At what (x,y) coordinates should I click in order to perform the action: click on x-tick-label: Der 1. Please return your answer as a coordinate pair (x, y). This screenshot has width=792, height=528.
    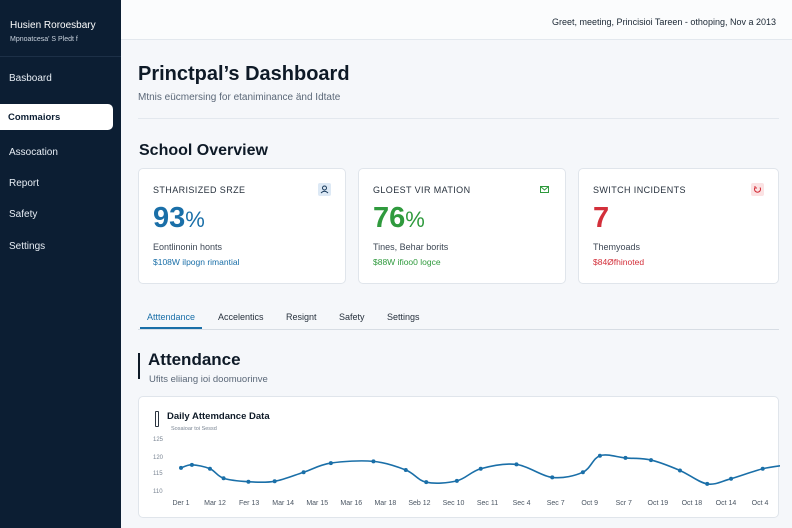
    Looking at the image, I should click on (180, 503).